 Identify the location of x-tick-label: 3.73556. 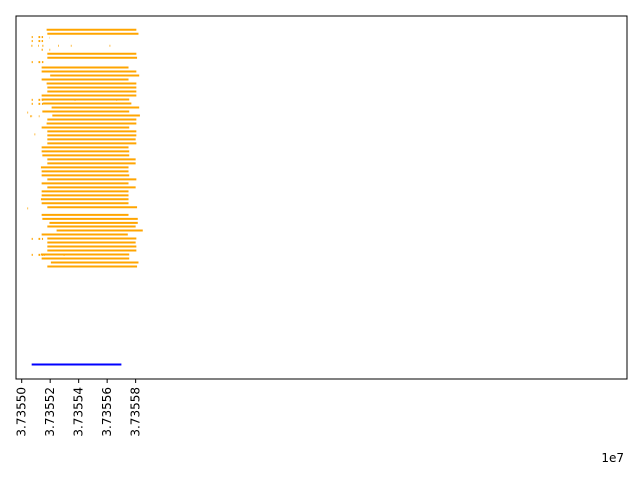
(107, 412).